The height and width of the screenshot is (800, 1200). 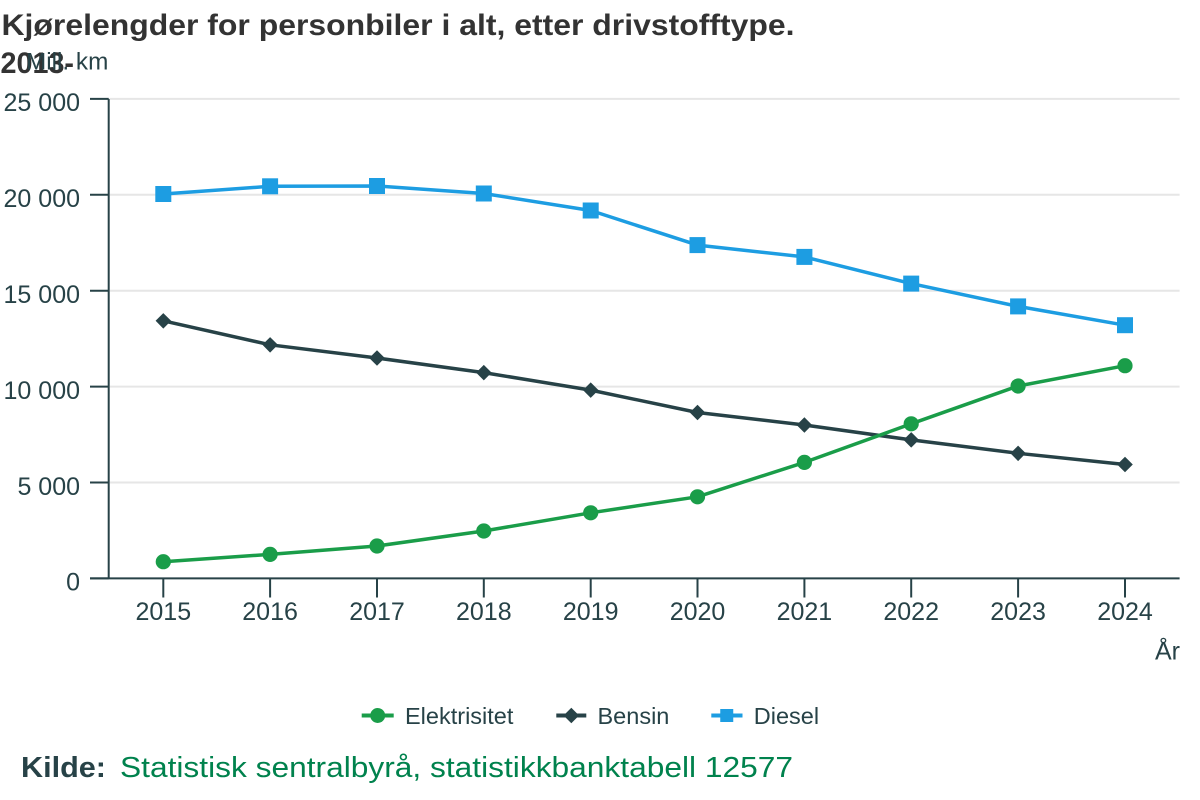 What do you see at coordinates (805, 612) in the screenshot?
I see `svg-text: 2021` at bounding box center [805, 612].